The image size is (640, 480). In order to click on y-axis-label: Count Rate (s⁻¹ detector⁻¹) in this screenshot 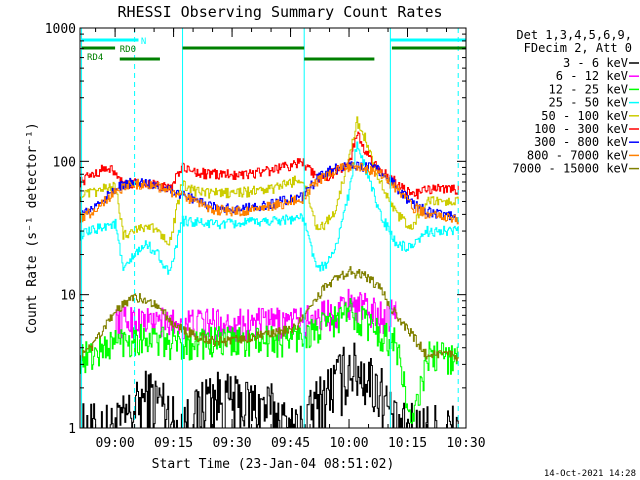, I will do `click(32, 227)`.